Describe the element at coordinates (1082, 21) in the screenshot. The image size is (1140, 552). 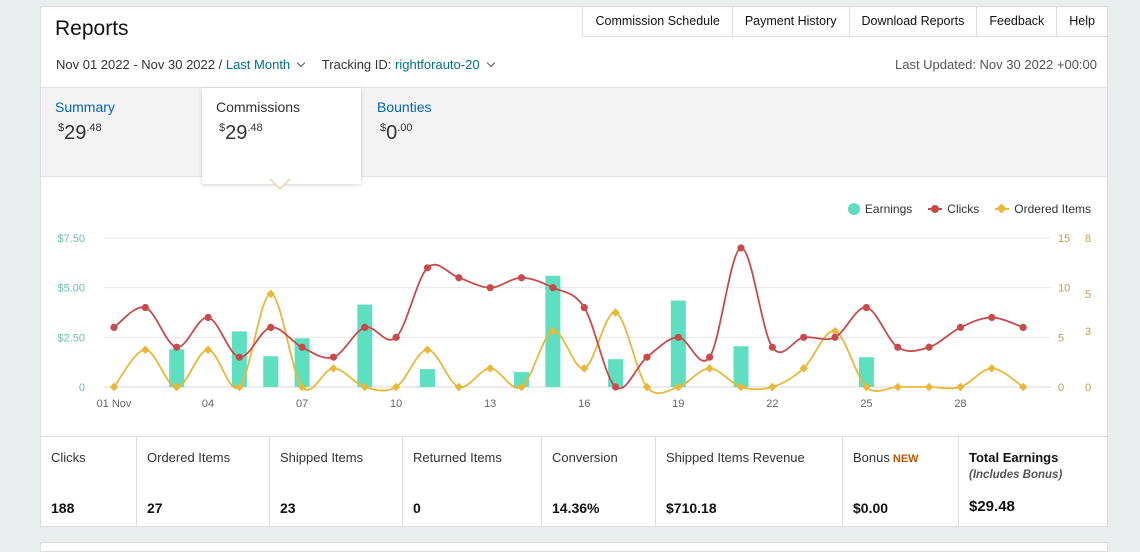
I see `help-link: Help` at that location.